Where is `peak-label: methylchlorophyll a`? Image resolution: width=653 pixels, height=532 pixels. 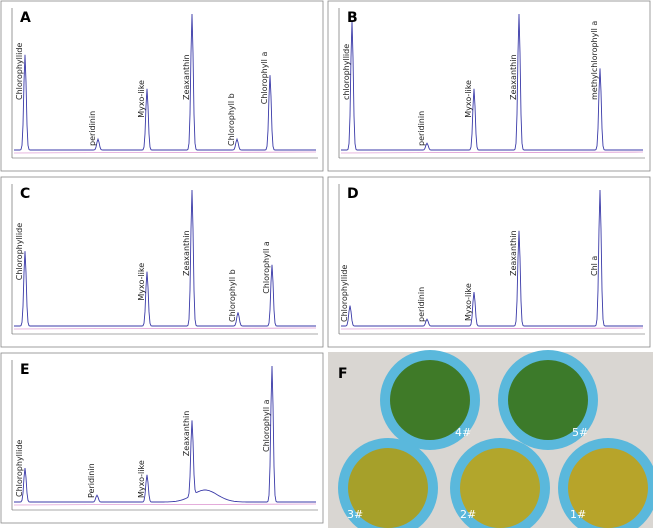 peak-label: methylchlorophyll a is located at coordinates (594, 60).